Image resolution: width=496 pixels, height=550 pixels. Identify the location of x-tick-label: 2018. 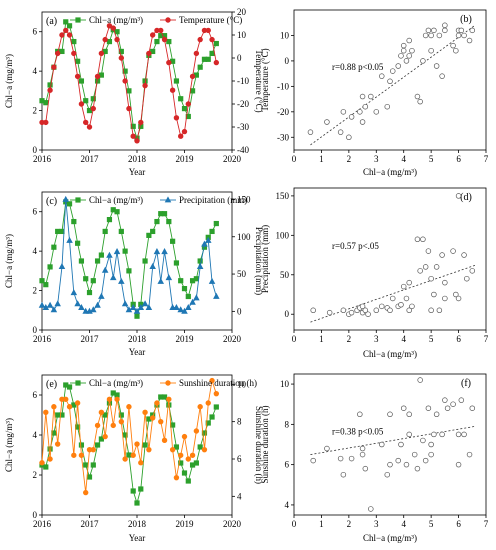
(137, 159).